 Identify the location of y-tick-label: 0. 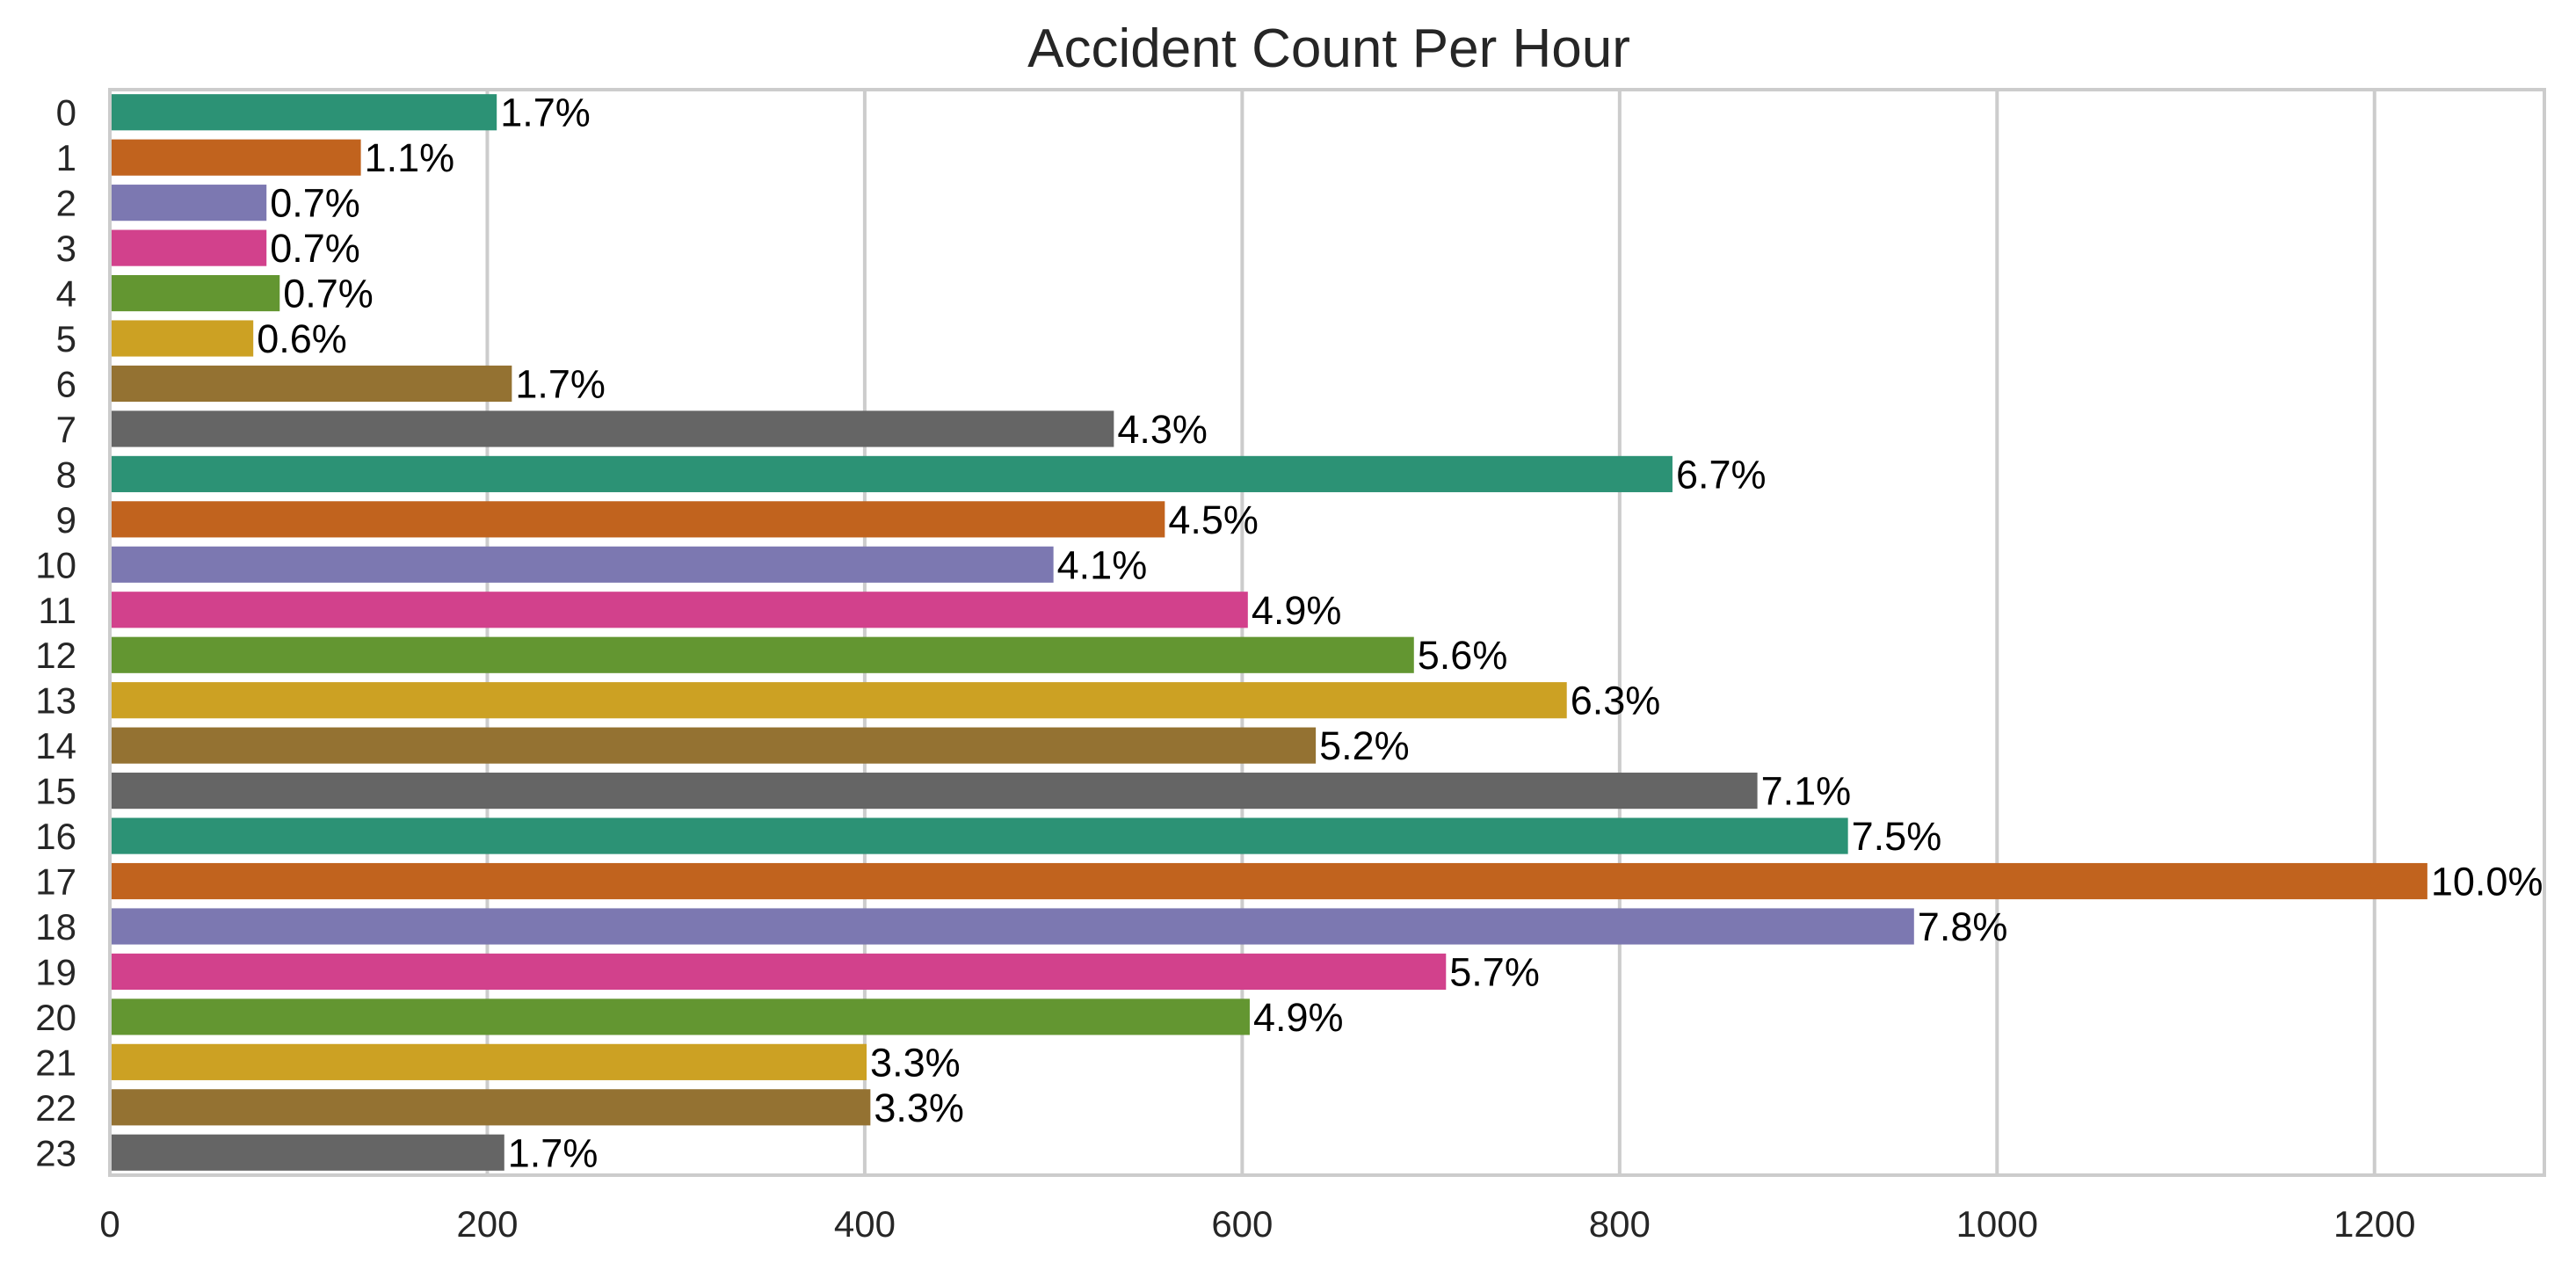
(66, 113).